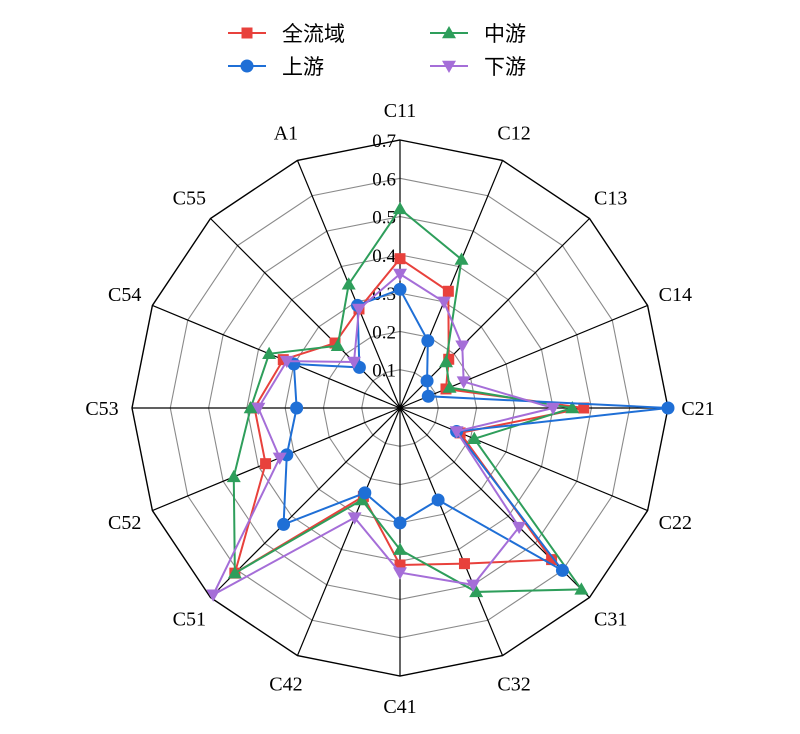  I want to click on category-label: C51, so click(189, 620).